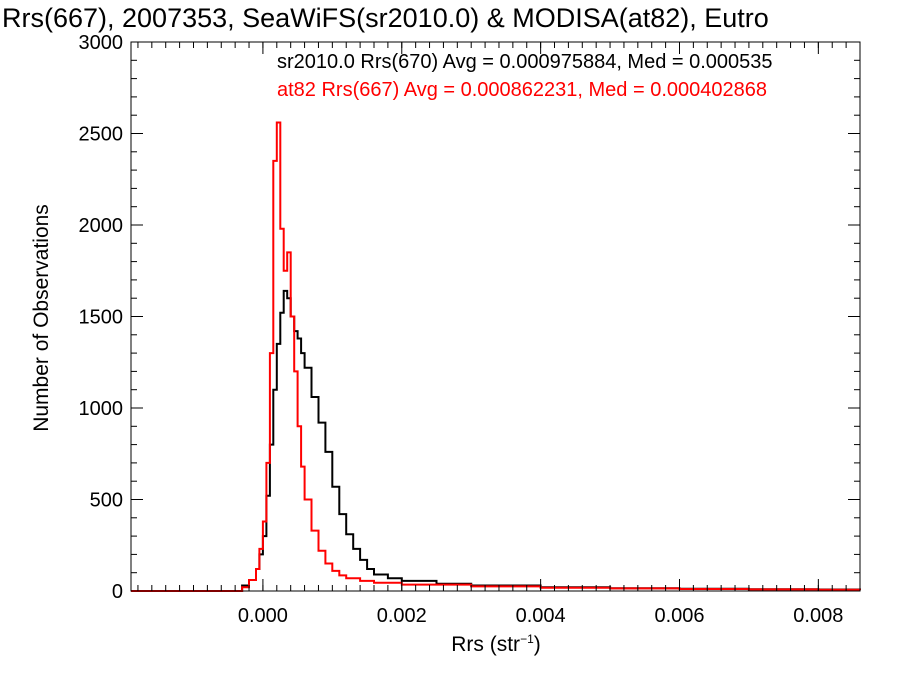  I want to click on x-tick-label: 0.004, so click(541, 616).